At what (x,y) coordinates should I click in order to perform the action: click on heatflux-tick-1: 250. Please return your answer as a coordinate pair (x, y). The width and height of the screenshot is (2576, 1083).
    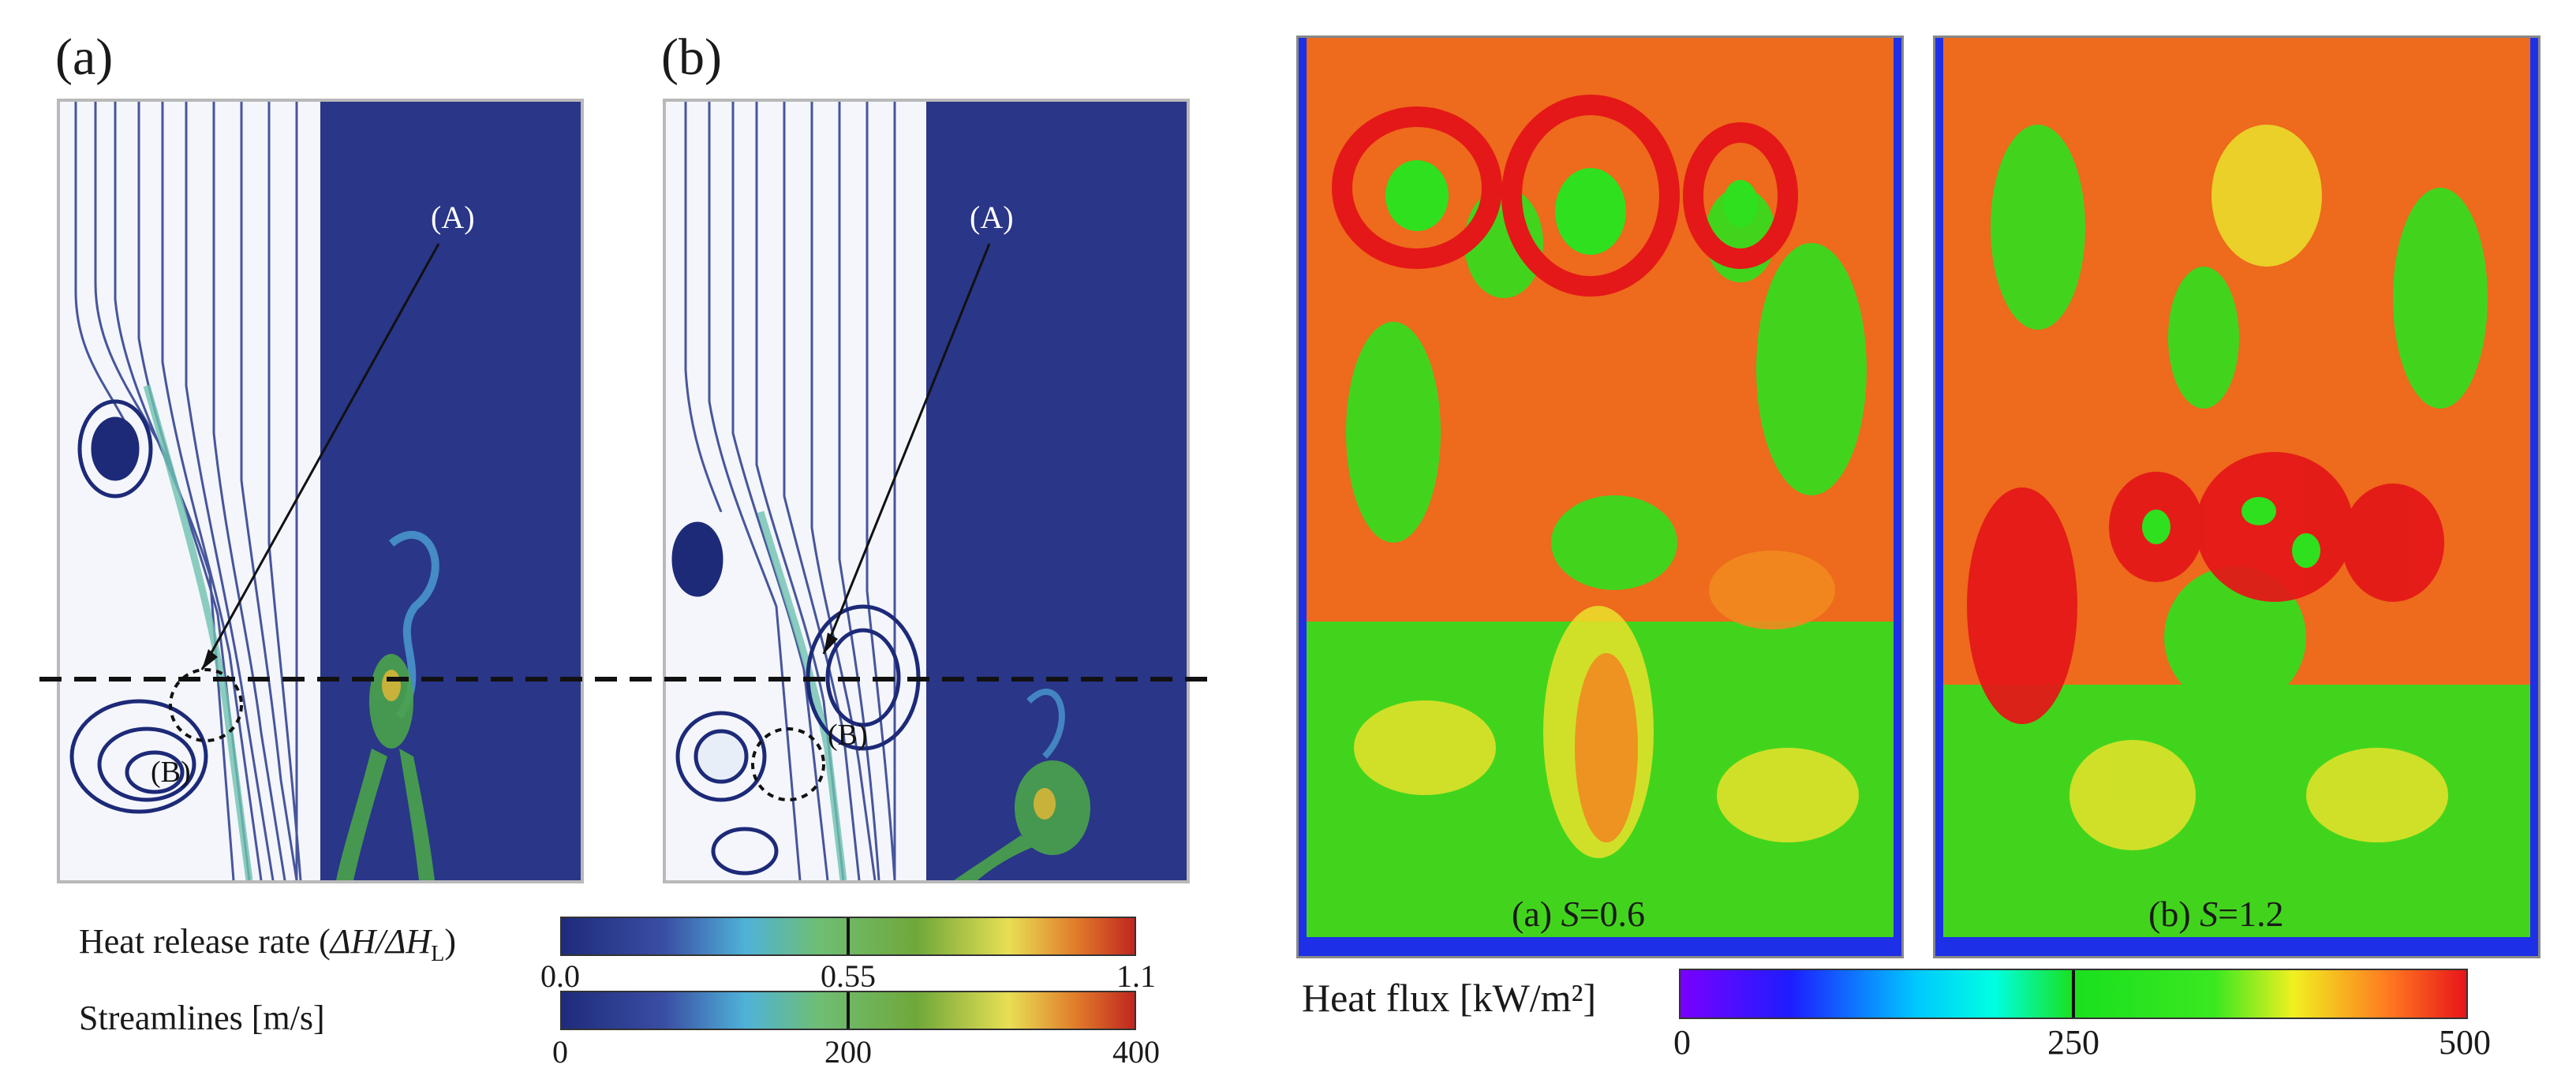
    Looking at the image, I should click on (2073, 1042).